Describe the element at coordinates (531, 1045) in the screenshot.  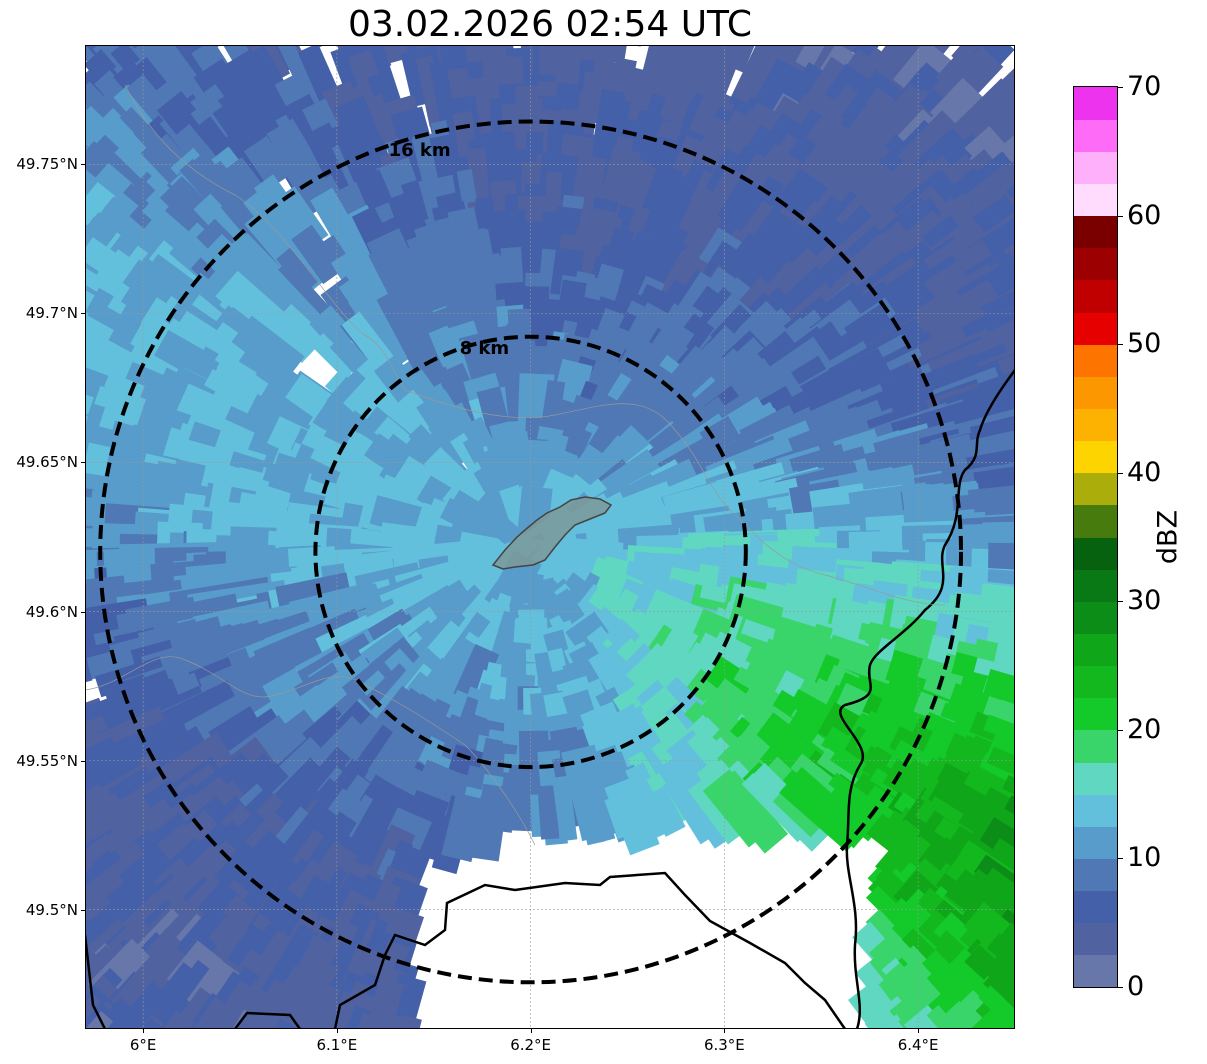
I see `x-tick-label: 6.2°E` at that location.